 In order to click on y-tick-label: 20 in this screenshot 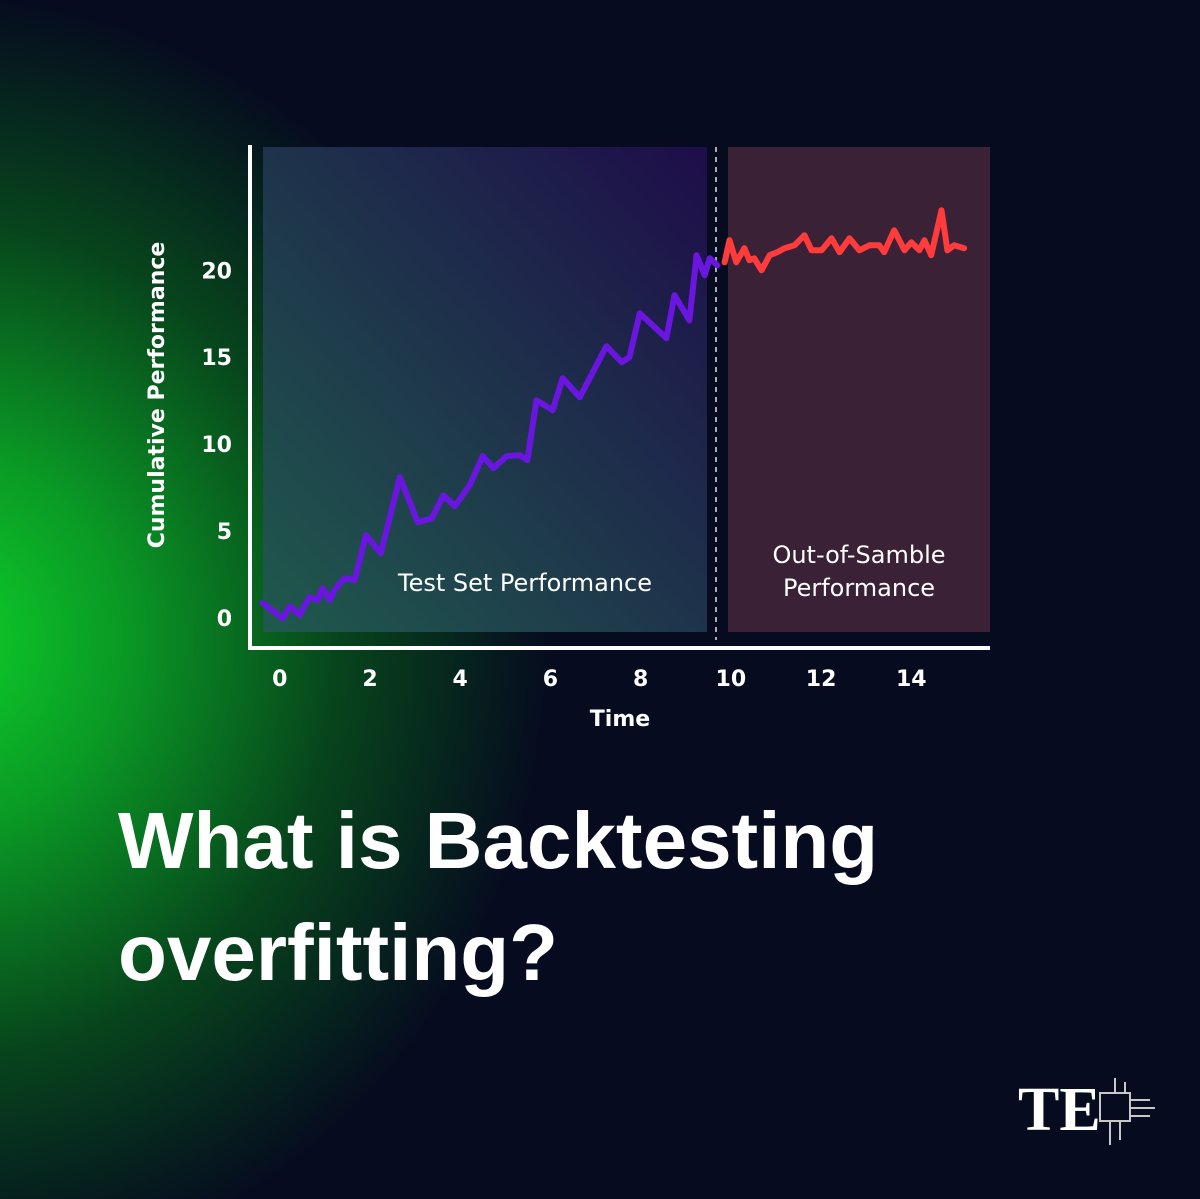, I will do `click(216, 271)`.